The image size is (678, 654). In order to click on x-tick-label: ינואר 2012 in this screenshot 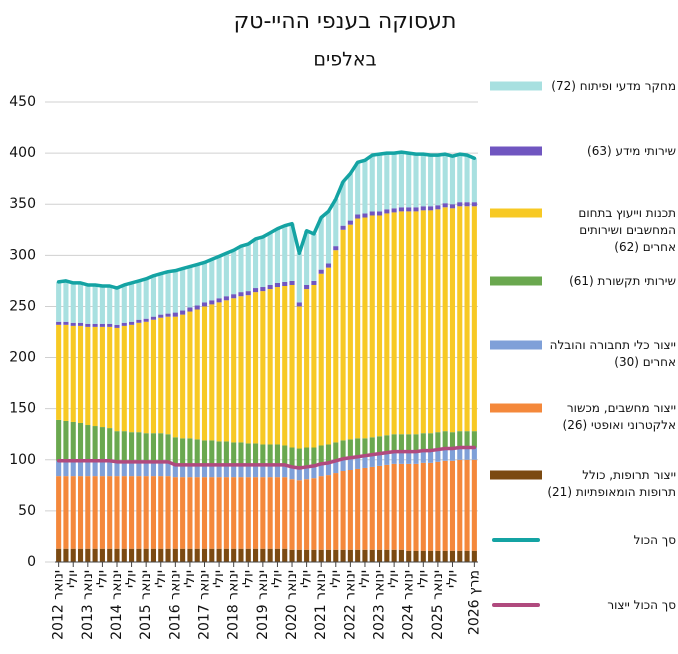, I will do `click(59, 605)`.